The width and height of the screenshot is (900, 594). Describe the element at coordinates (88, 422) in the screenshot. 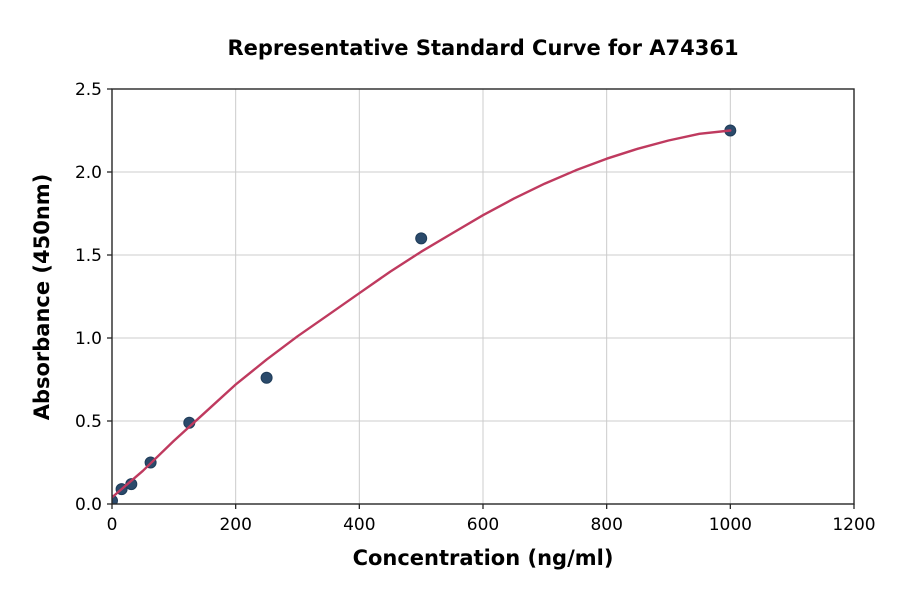

I see `y-tick-label: 0.5` at that location.